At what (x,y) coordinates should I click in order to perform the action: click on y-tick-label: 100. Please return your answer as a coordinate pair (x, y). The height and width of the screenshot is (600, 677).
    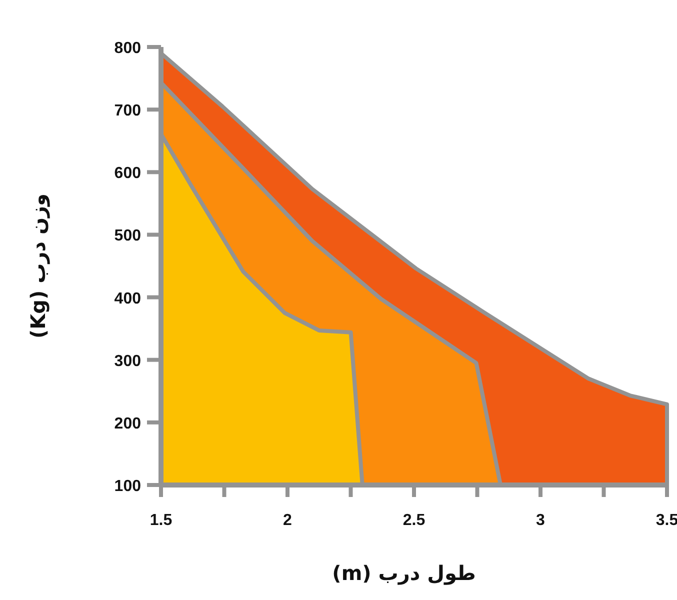
    Looking at the image, I should click on (128, 486).